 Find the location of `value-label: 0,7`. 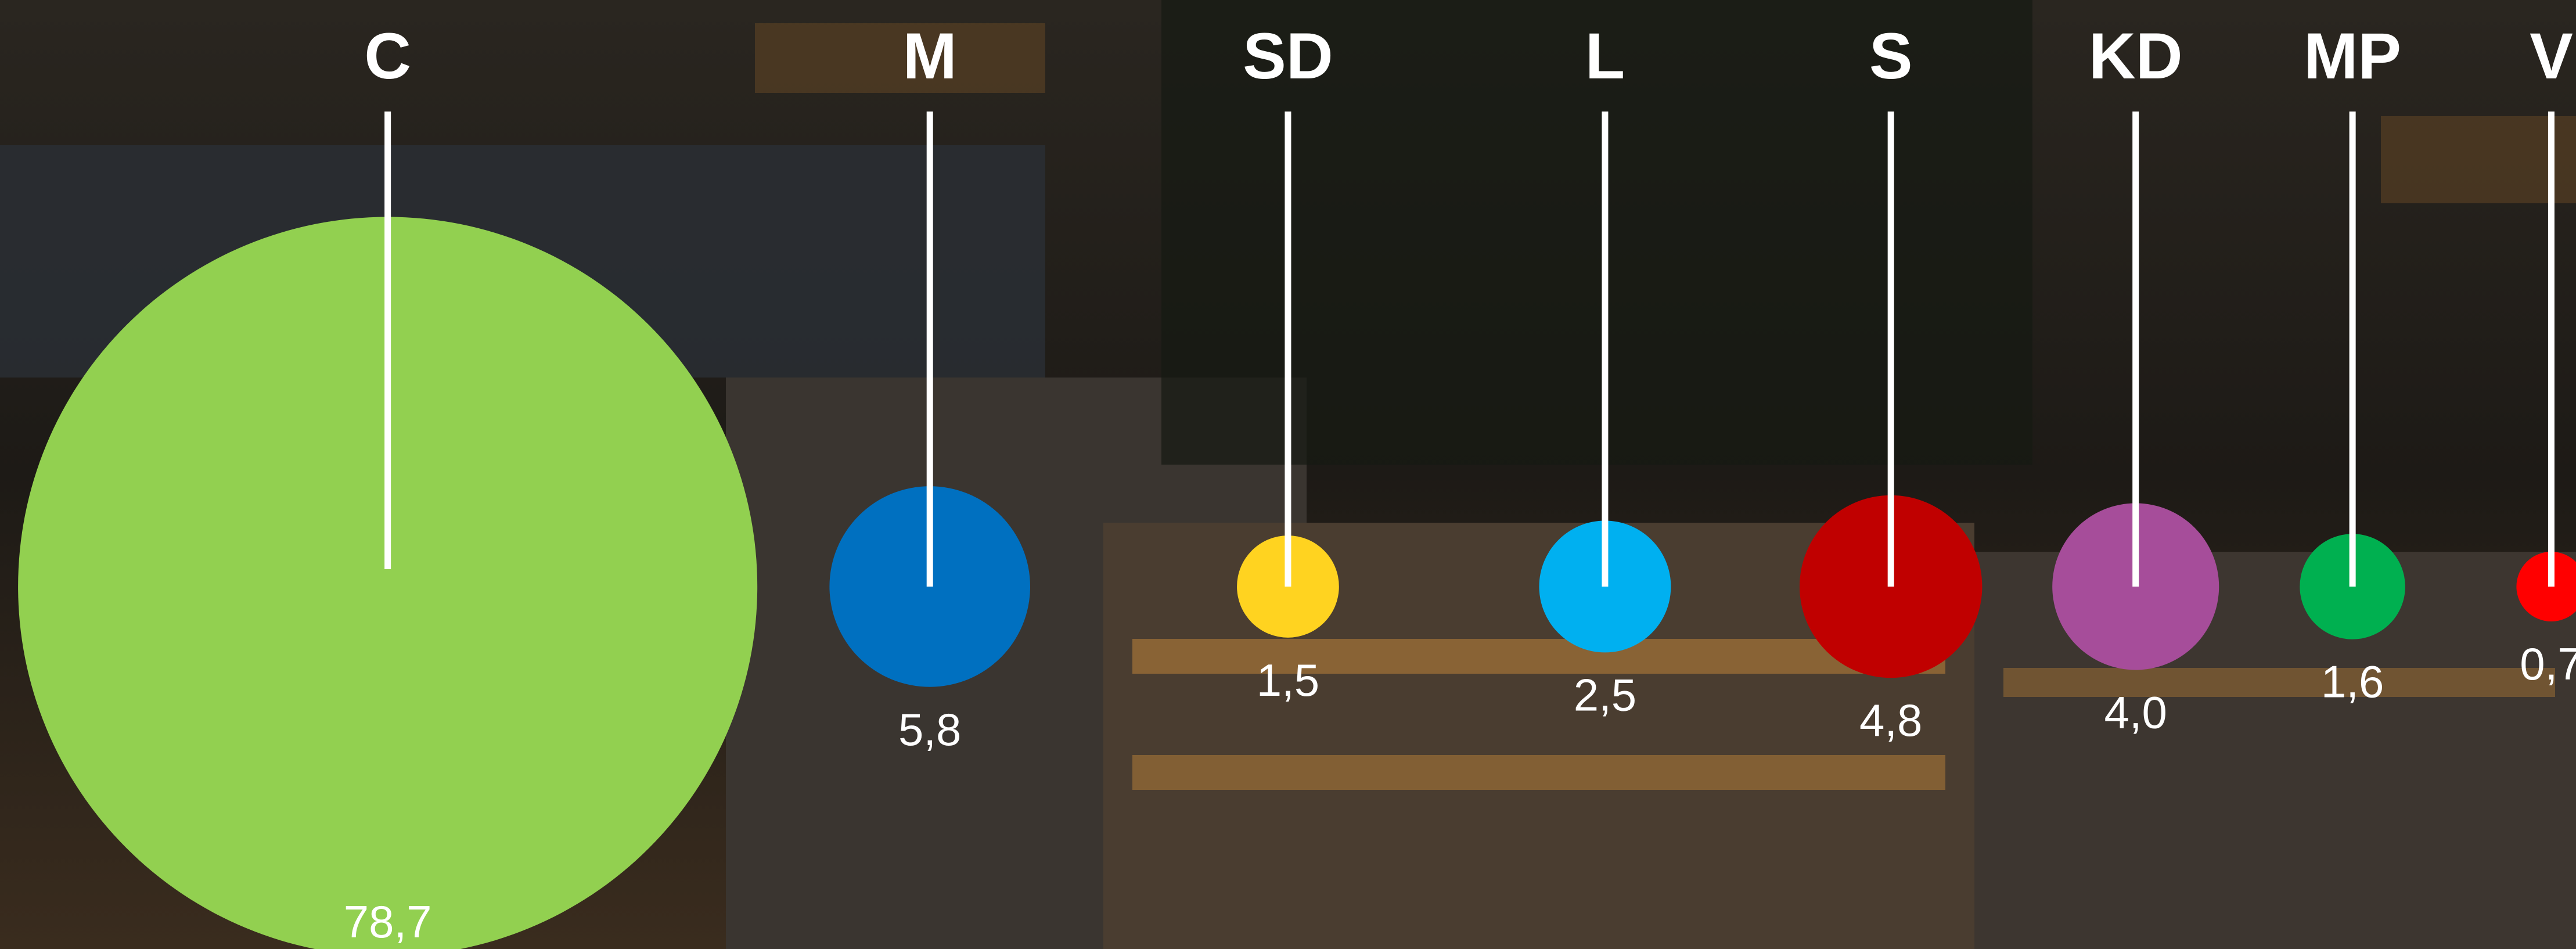

value-label: 0,7 is located at coordinates (2548, 663).